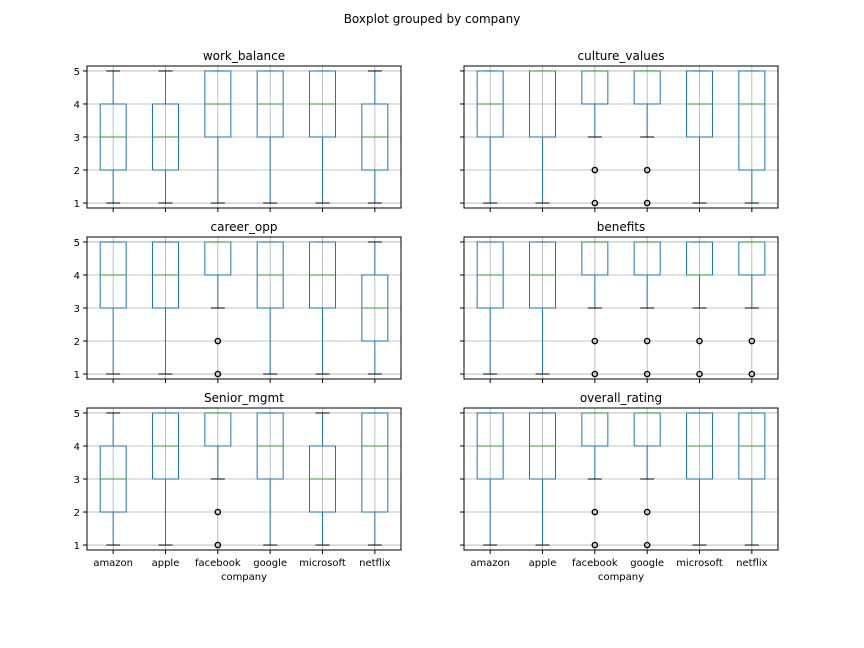  Describe the element at coordinates (619, 301) in the screenshot. I see `subplot-benefits: benefits` at that location.